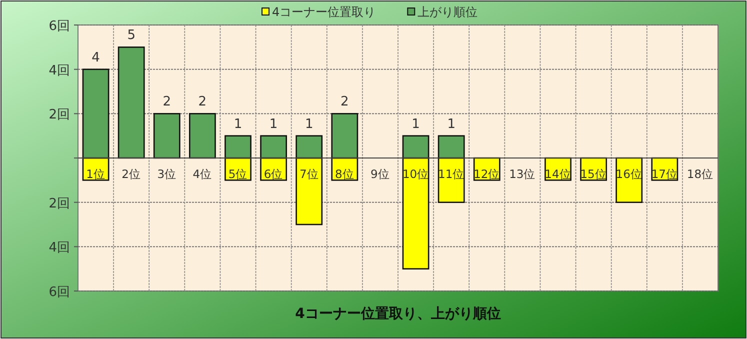 This screenshot has width=747, height=339. Describe the element at coordinates (416, 174) in the screenshot. I see `x-tick-label: 10位` at that location.